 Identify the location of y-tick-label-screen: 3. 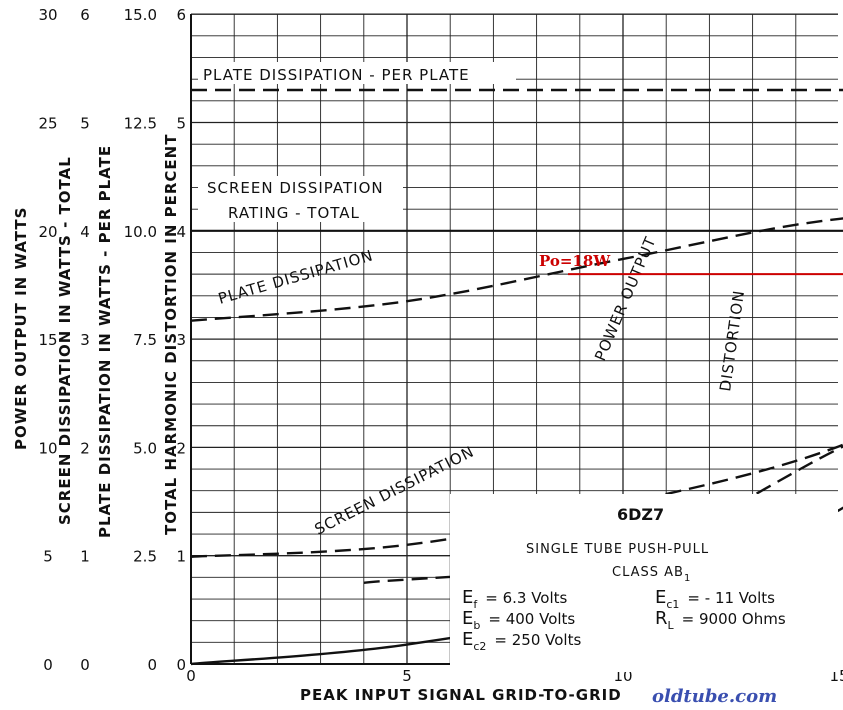
(85, 340).